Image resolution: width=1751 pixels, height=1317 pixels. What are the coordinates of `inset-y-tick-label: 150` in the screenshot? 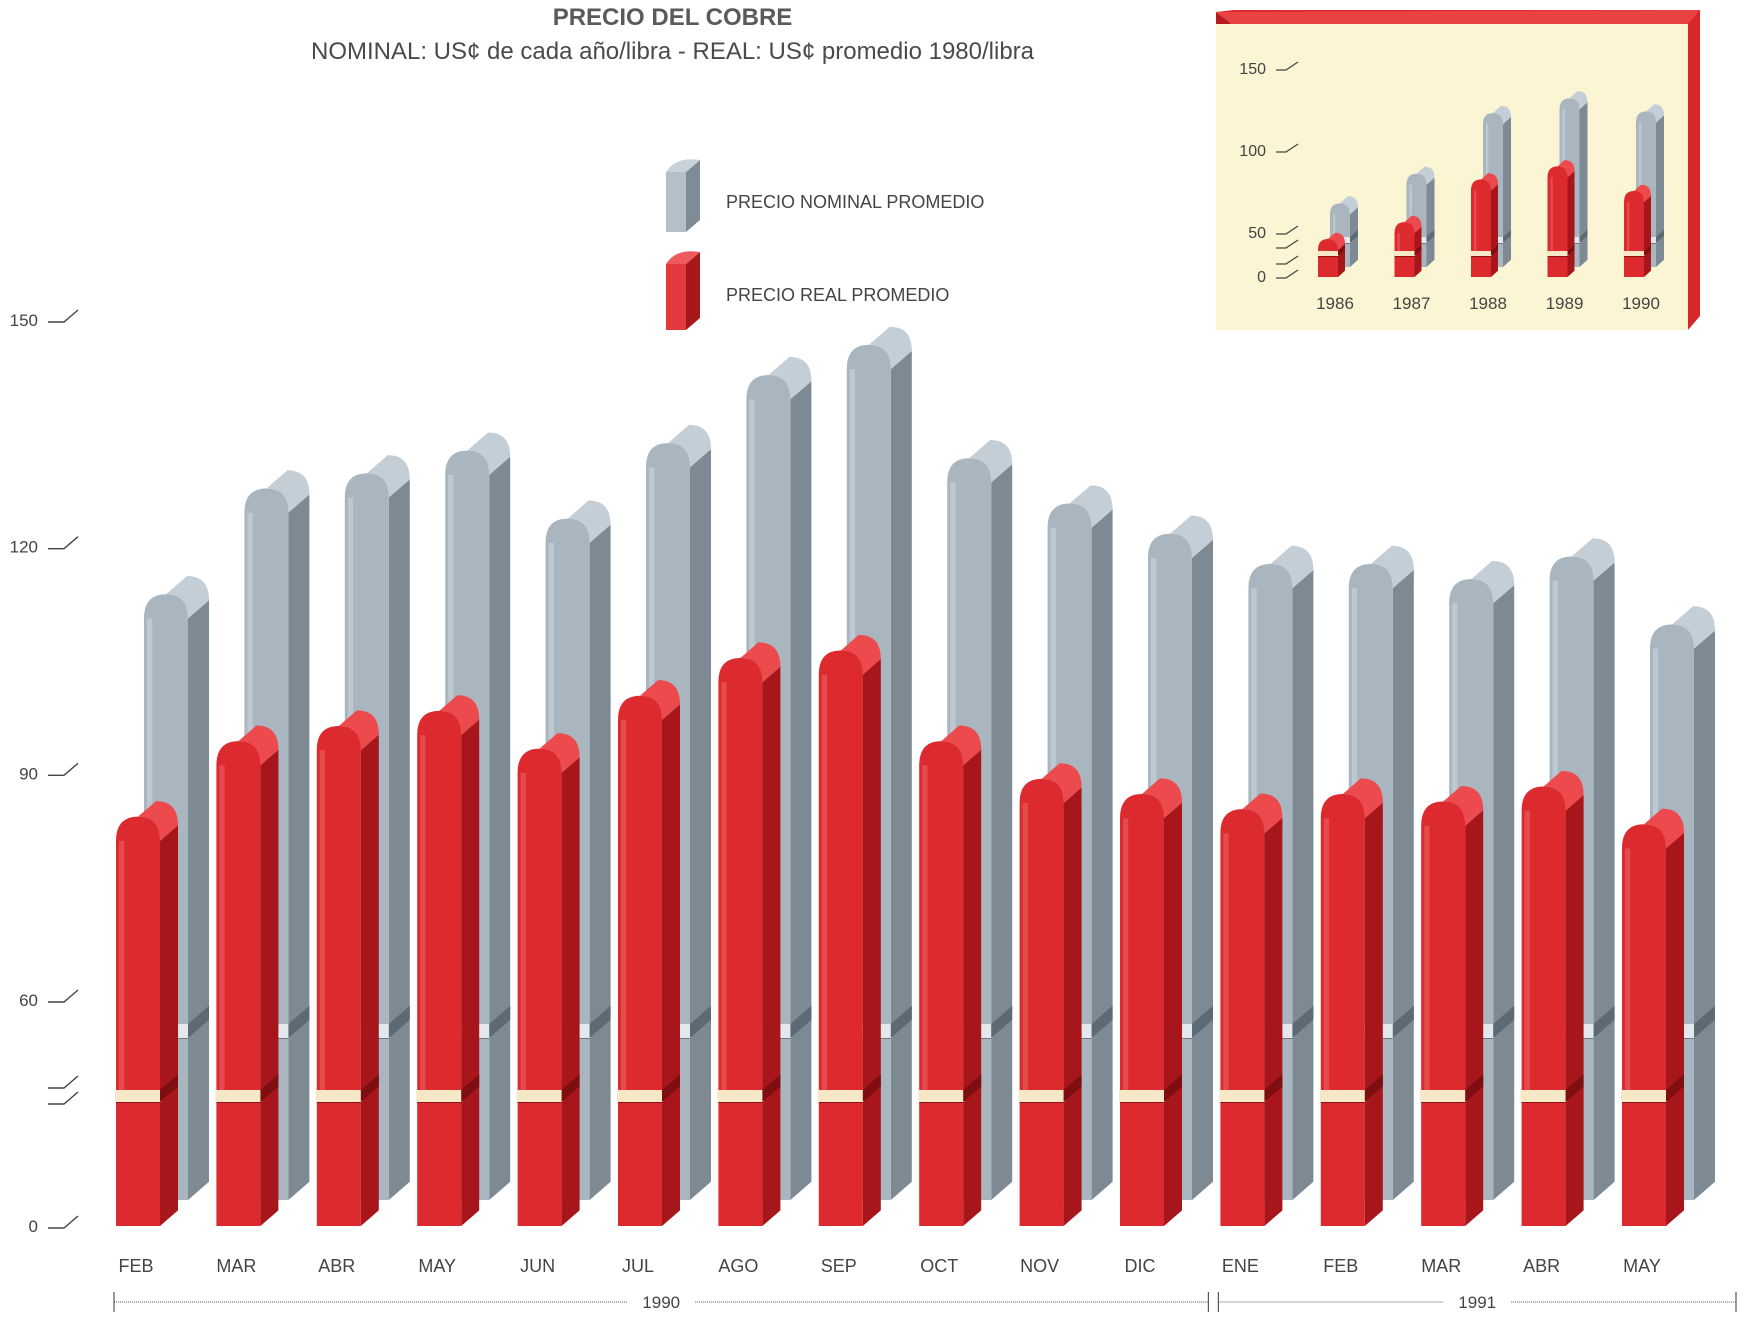 It's located at (1252, 69).